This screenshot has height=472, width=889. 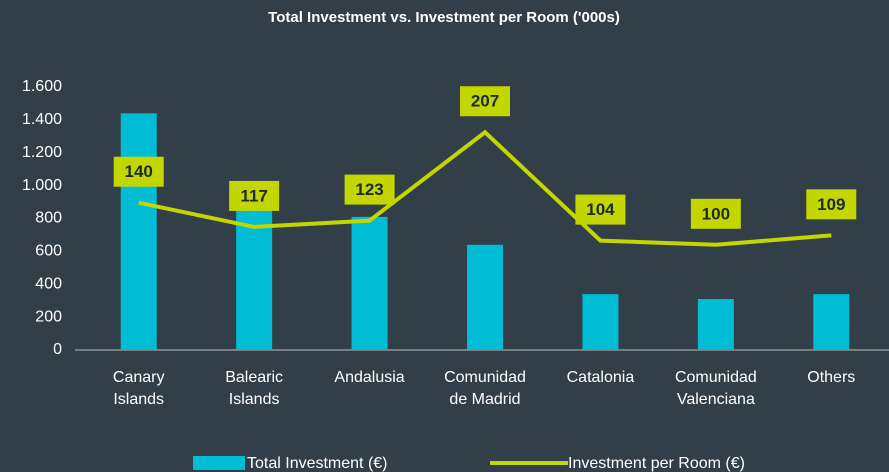 I want to click on y-tick-label: 1.400, so click(x=42, y=119).